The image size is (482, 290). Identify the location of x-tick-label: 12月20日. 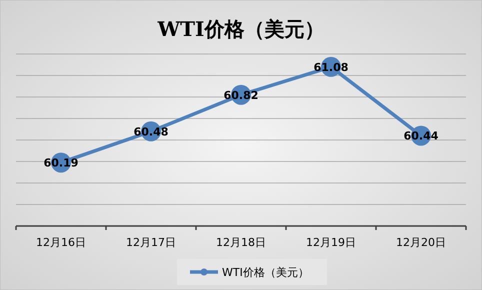
(421, 242).